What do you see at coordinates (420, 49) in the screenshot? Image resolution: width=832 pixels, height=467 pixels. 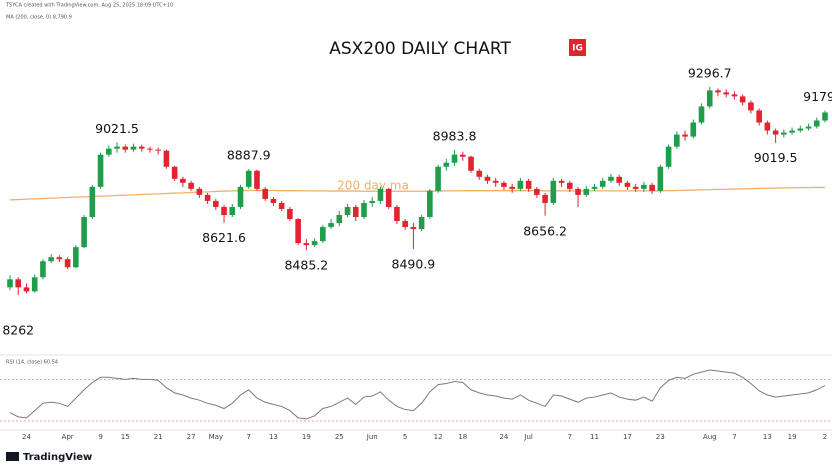 I see `chart-title: ASX200 DAILY CHART` at bounding box center [420, 49].